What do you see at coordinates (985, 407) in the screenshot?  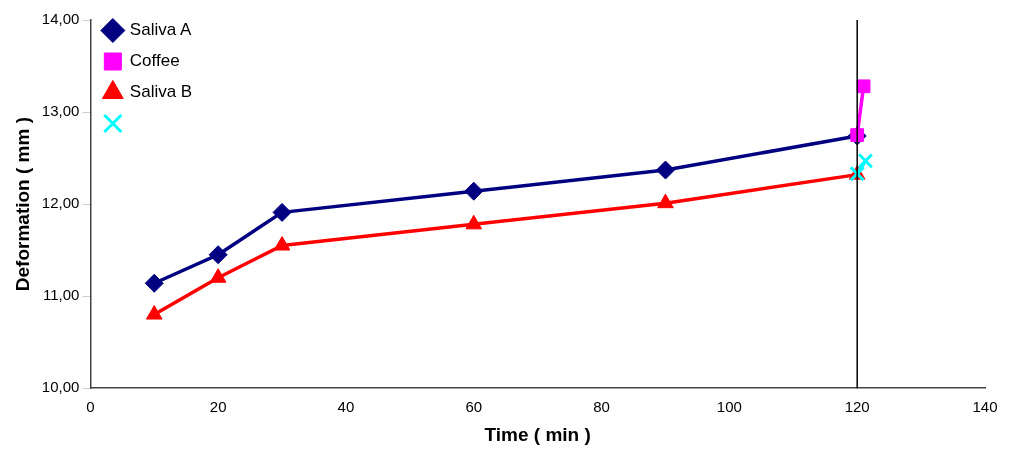 I see `x-tick-label: 140` at bounding box center [985, 407].